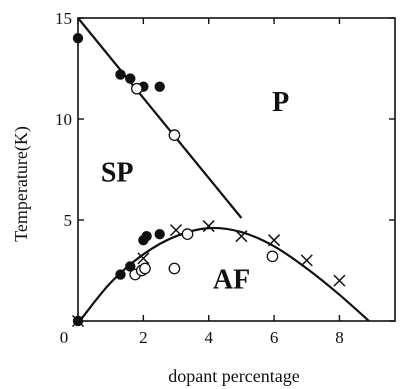  Describe the element at coordinates (233, 376) in the screenshot. I see `x-axis-title: dopant percentage` at that location.